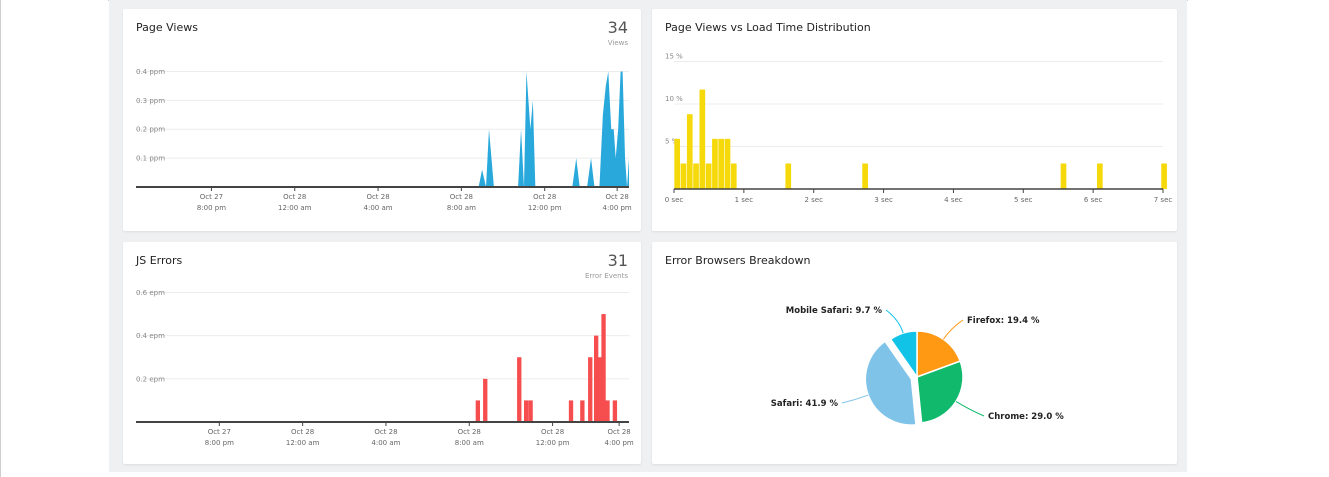 Image resolution: width=1329 pixels, height=477 pixels. I want to click on load-time-x-tick-label: 0 sec, so click(674, 200).